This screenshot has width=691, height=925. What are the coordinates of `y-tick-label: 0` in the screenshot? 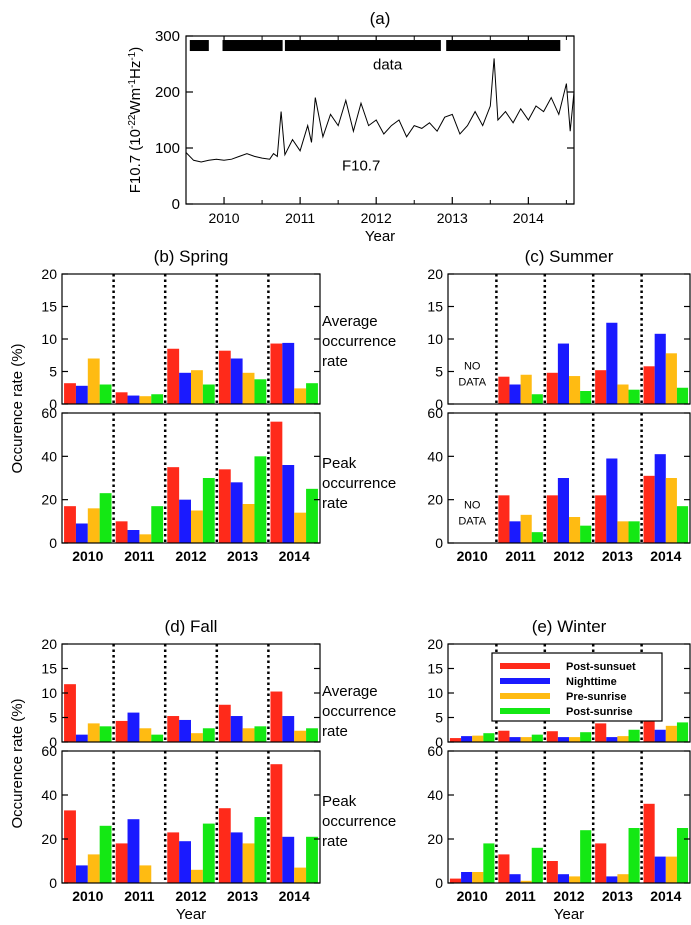 It's located at (53, 742).